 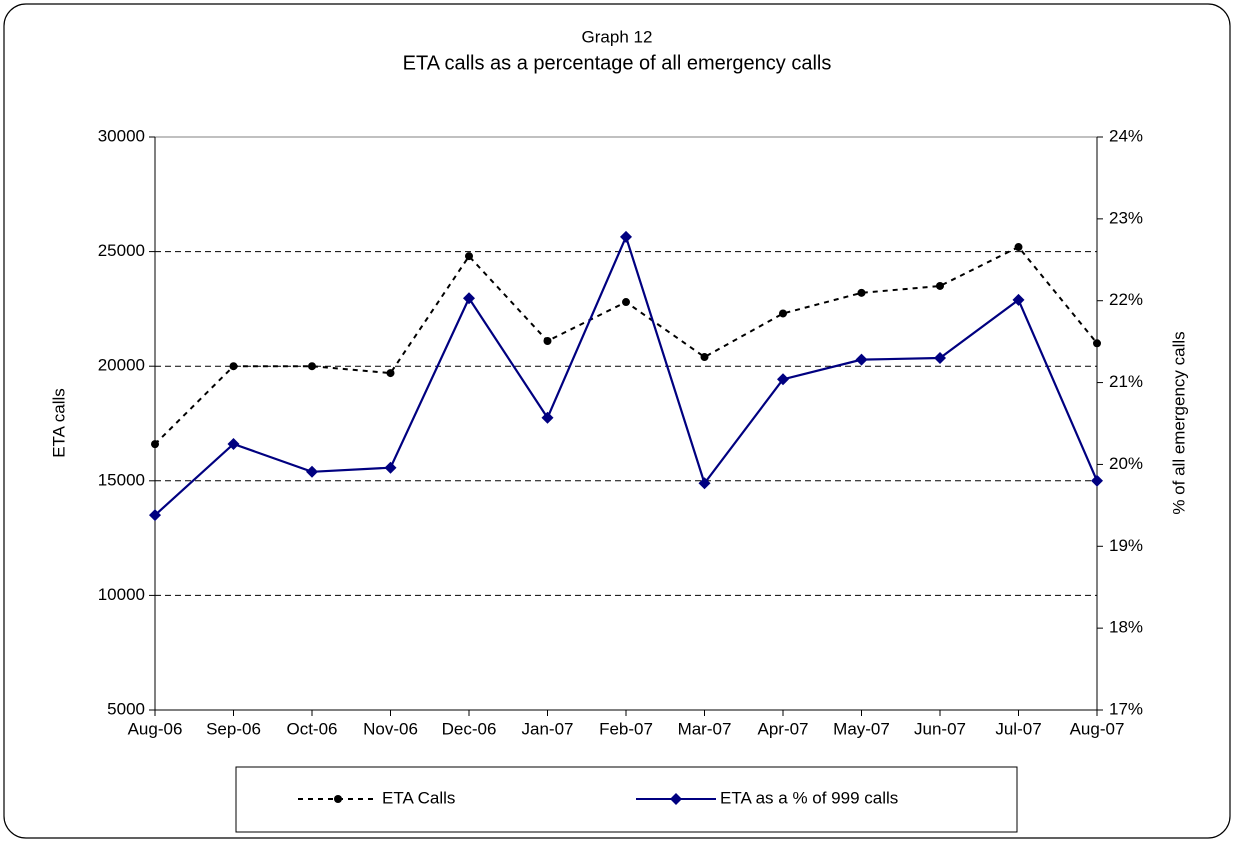 What do you see at coordinates (126, 708) in the screenshot?
I see `y-tick-label: 5000` at bounding box center [126, 708].